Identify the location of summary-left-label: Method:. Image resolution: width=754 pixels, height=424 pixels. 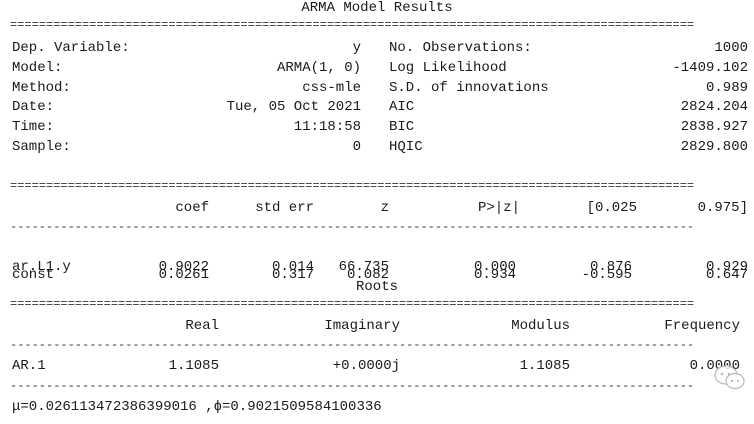
(41, 88).